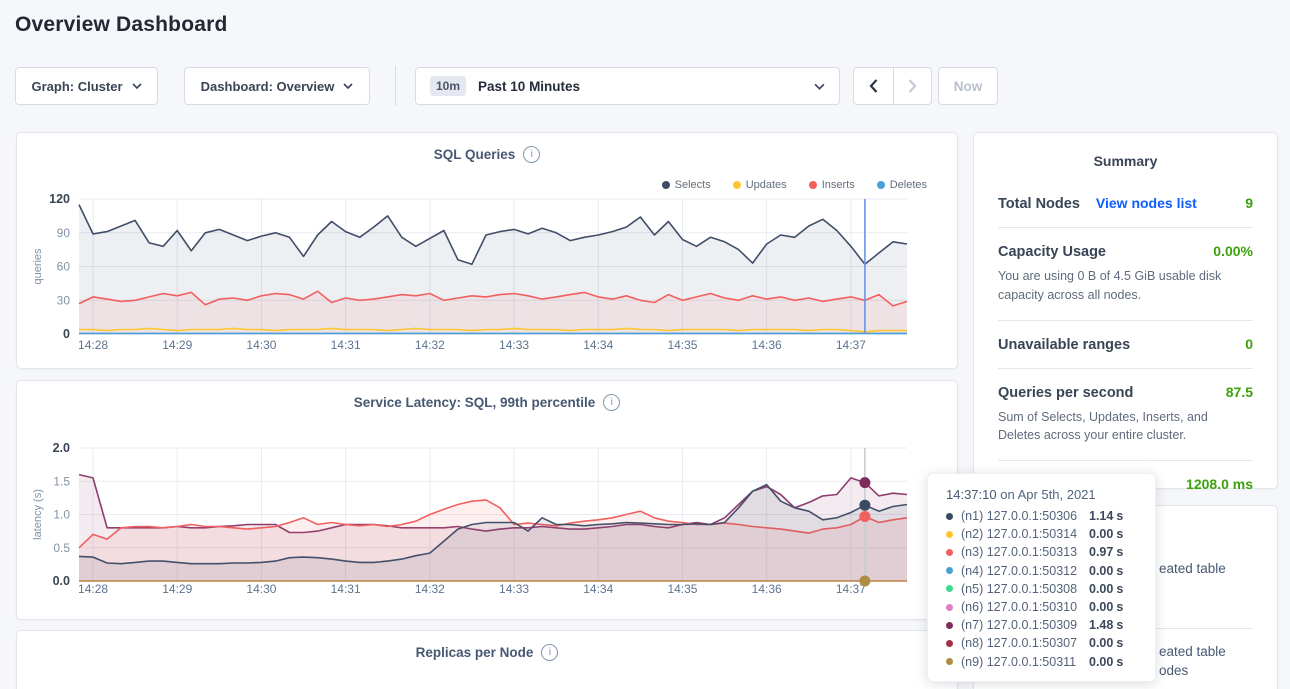 The image size is (1290, 689). I want to click on svg-text: 90, so click(64, 233).